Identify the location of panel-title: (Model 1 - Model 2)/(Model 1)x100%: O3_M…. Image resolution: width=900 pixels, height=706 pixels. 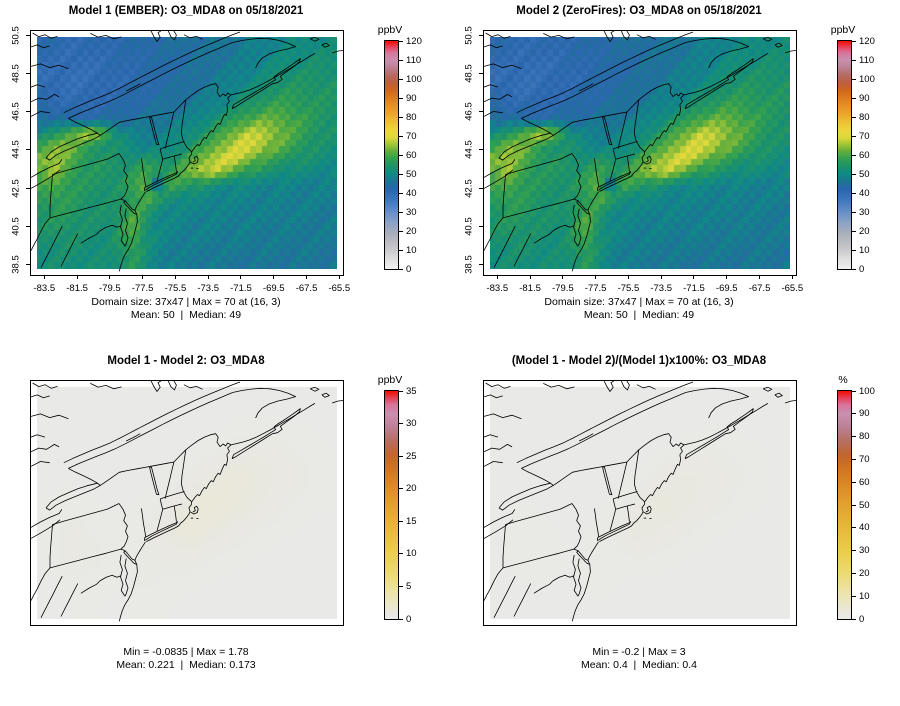
(639, 361).